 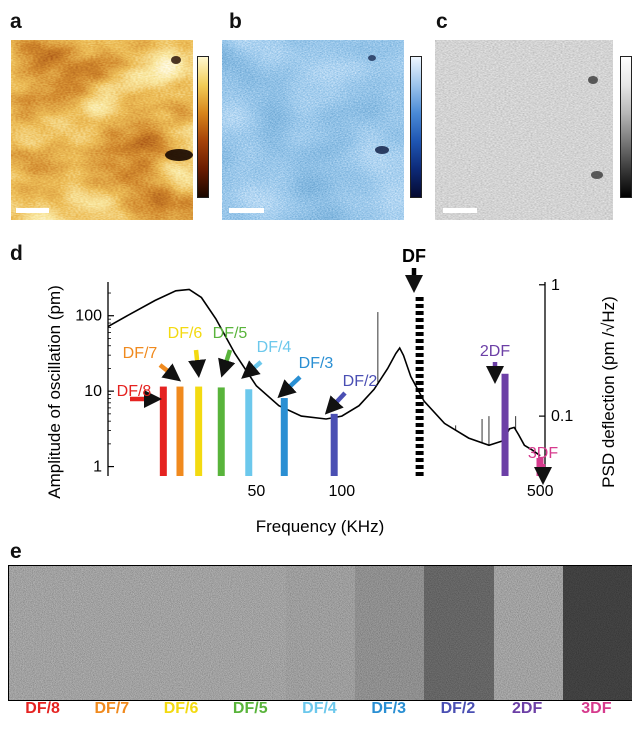 What do you see at coordinates (54, 392) in the screenshot?
I see `y-axis-label: Amplitude of oscillation (pm)` at bounding box center [54, 392].